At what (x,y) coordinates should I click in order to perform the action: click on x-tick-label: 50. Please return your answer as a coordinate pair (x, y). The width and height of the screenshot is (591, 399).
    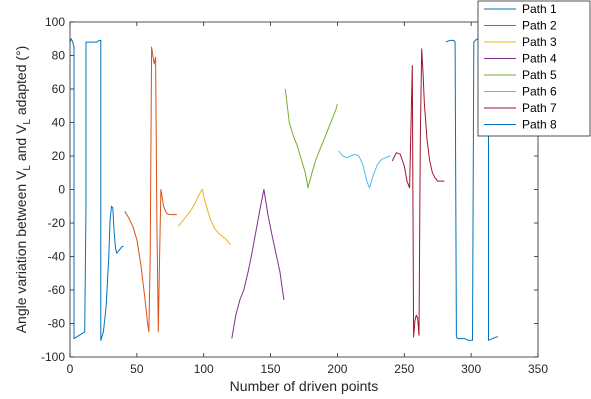
    Looking at the image, I should click on (137, 369).